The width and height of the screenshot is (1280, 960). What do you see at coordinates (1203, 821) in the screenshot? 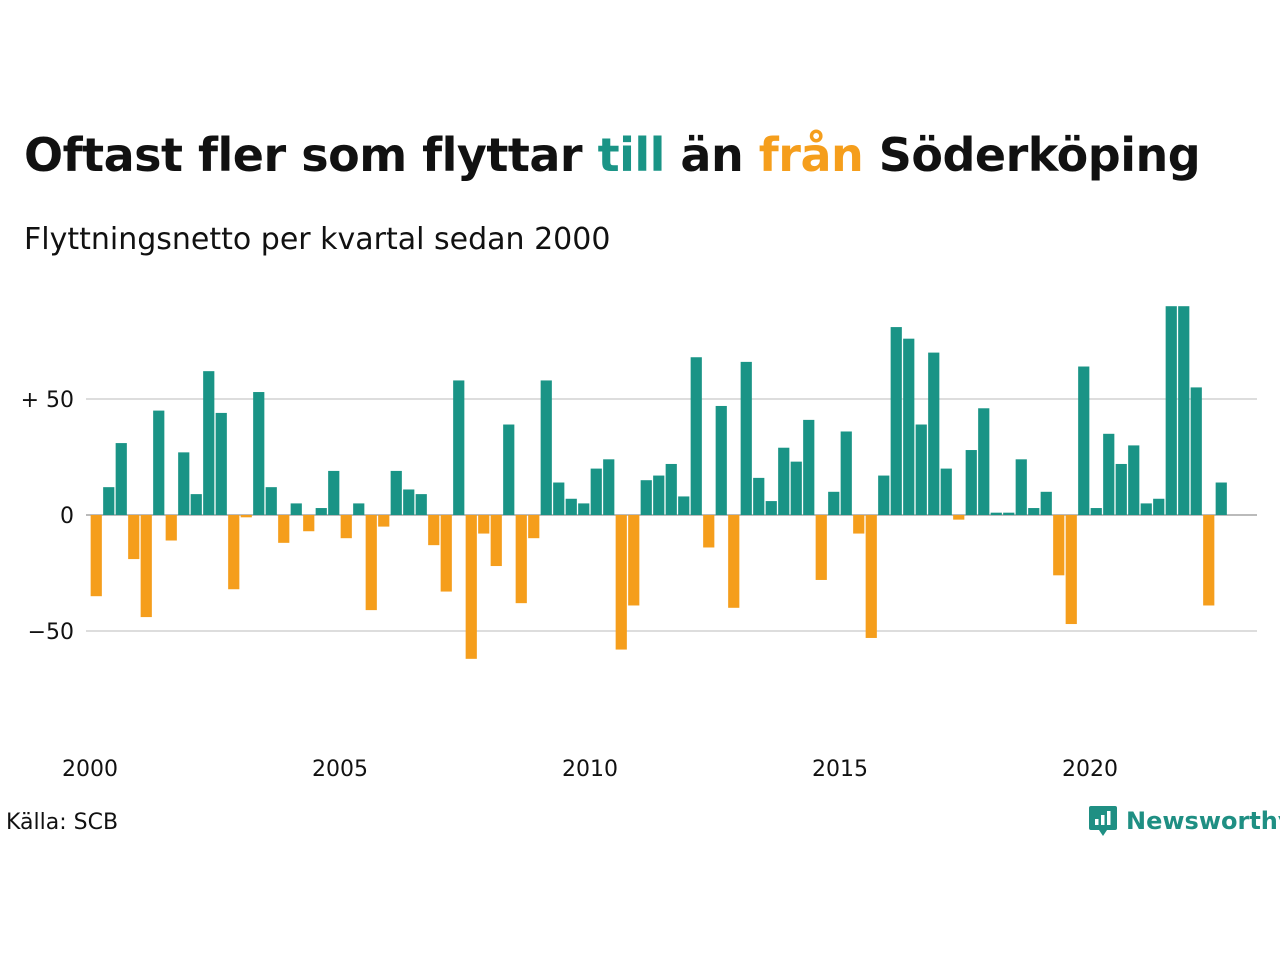
I see `newsworthy-logo-text: Newsworthy` at bounding box center [1203, 821].